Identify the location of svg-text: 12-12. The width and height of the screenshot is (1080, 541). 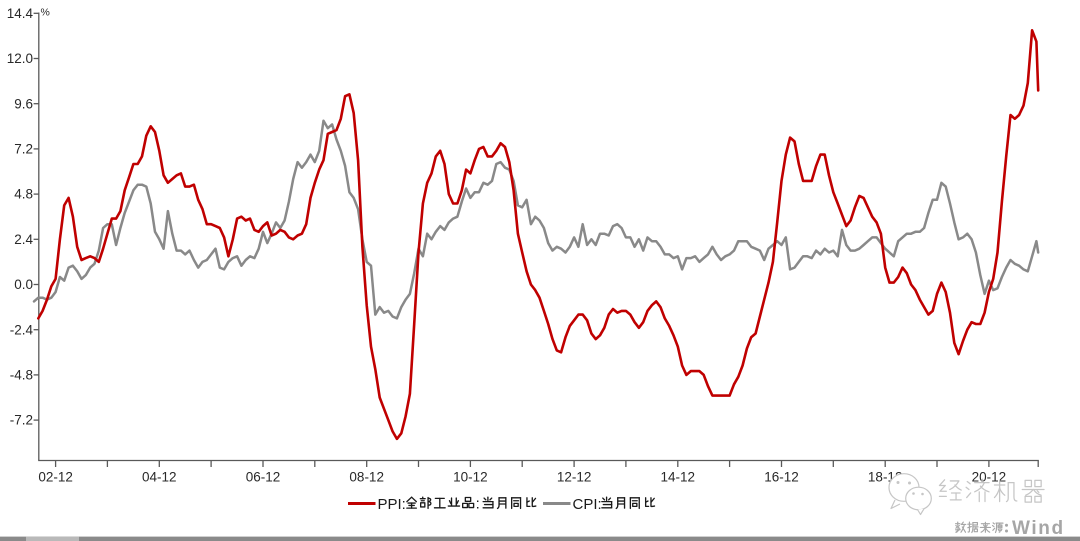
(574, 477).